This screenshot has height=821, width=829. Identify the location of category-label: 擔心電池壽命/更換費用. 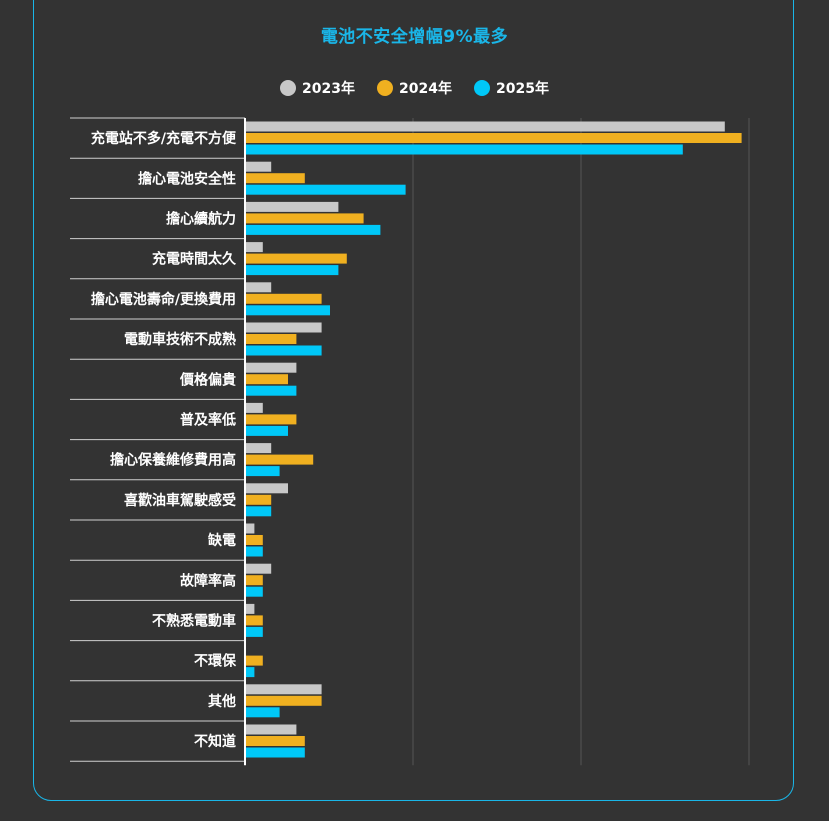
(163, 299).